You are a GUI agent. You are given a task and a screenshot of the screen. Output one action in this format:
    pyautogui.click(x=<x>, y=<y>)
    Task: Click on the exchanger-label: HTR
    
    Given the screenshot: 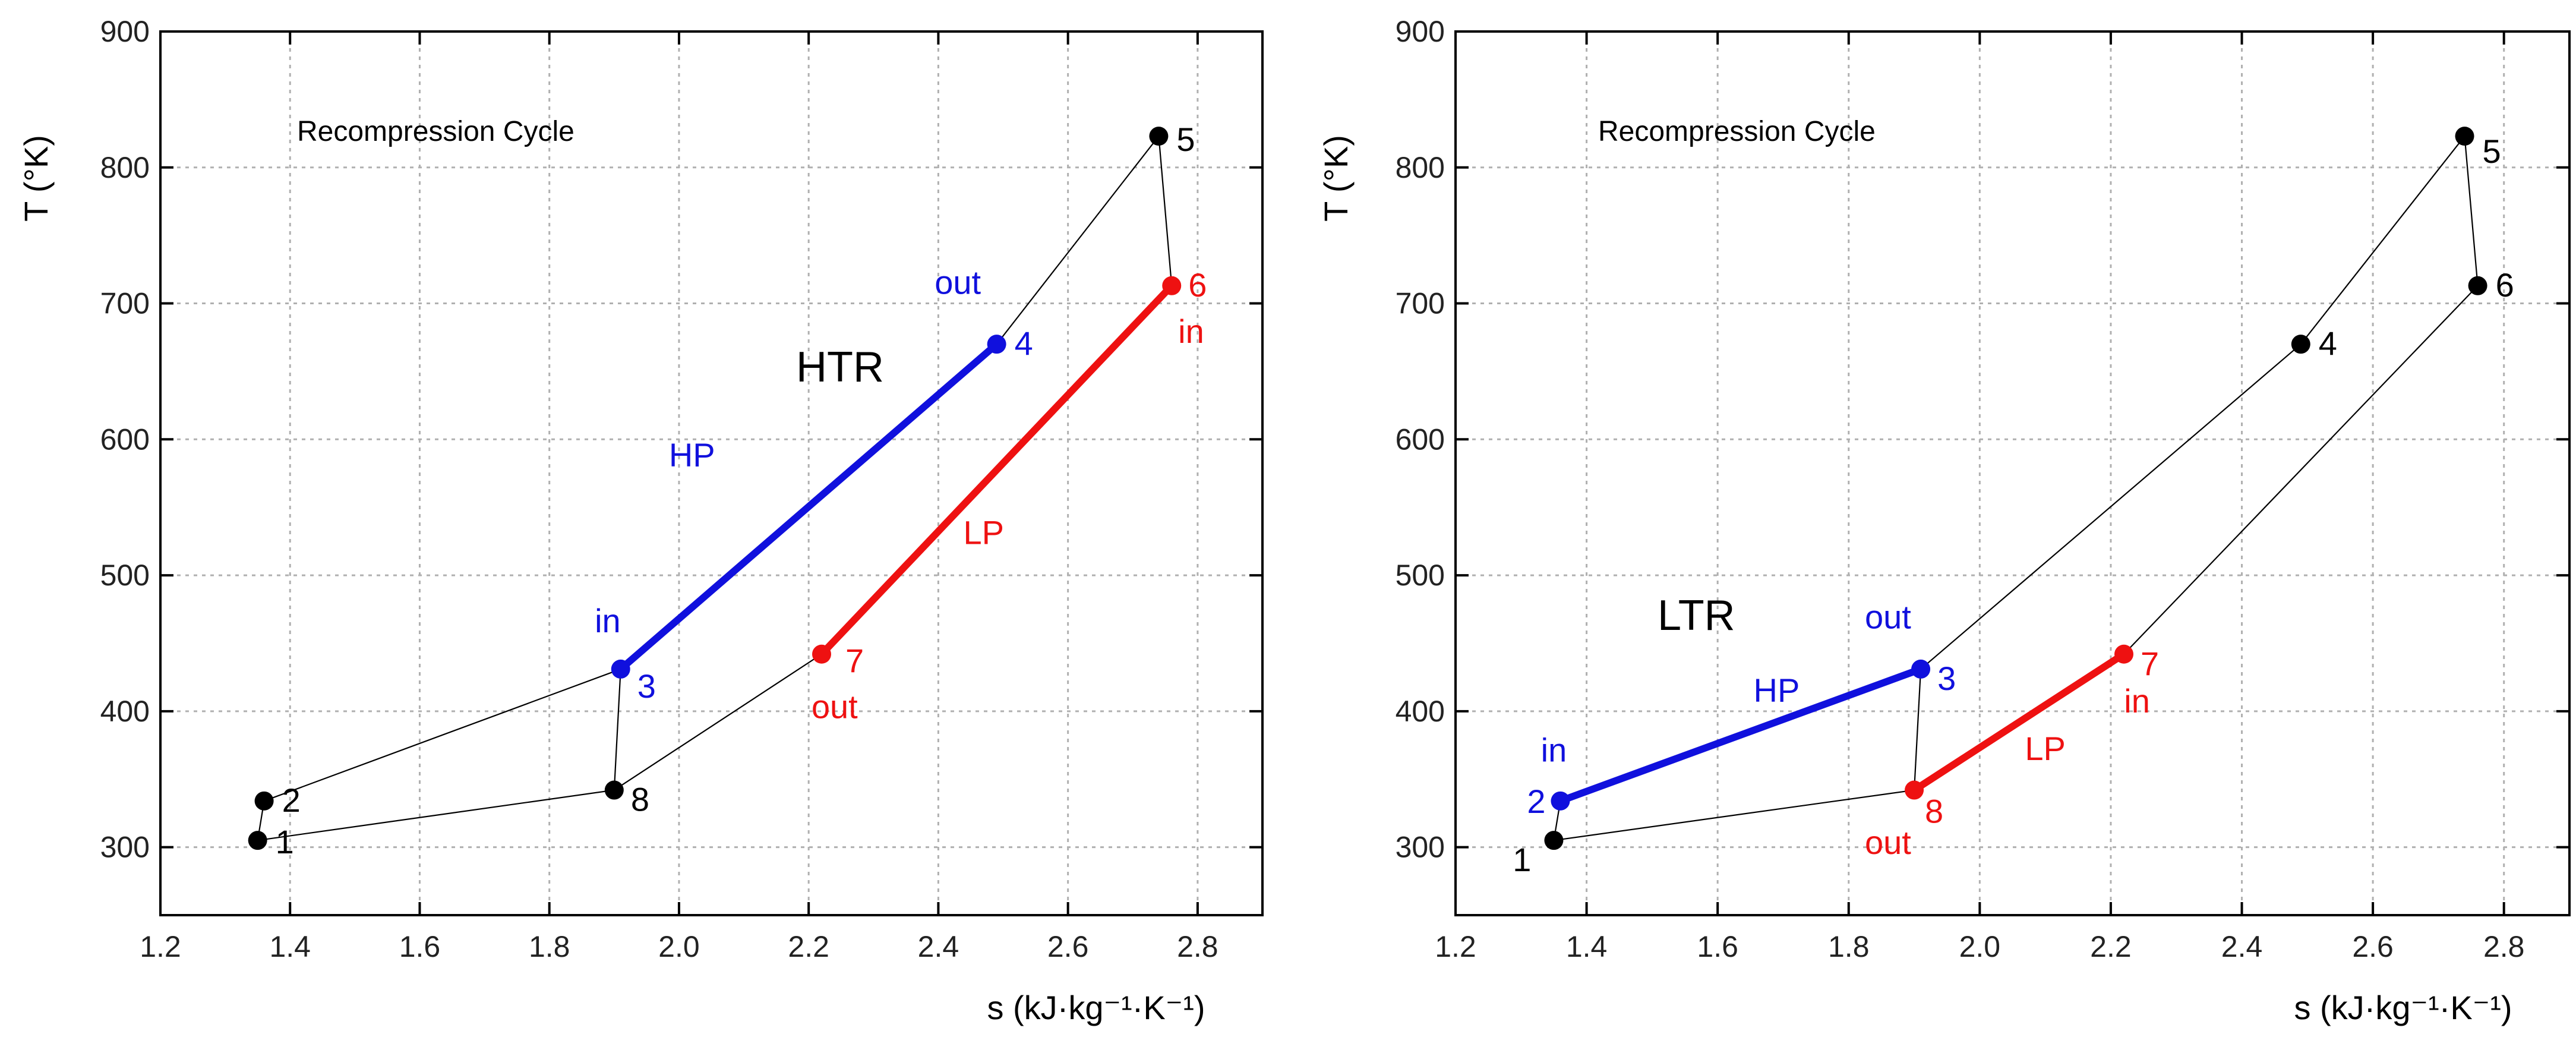 What is the action you would take?
    pyautogui.click(x=840, y=367)
    